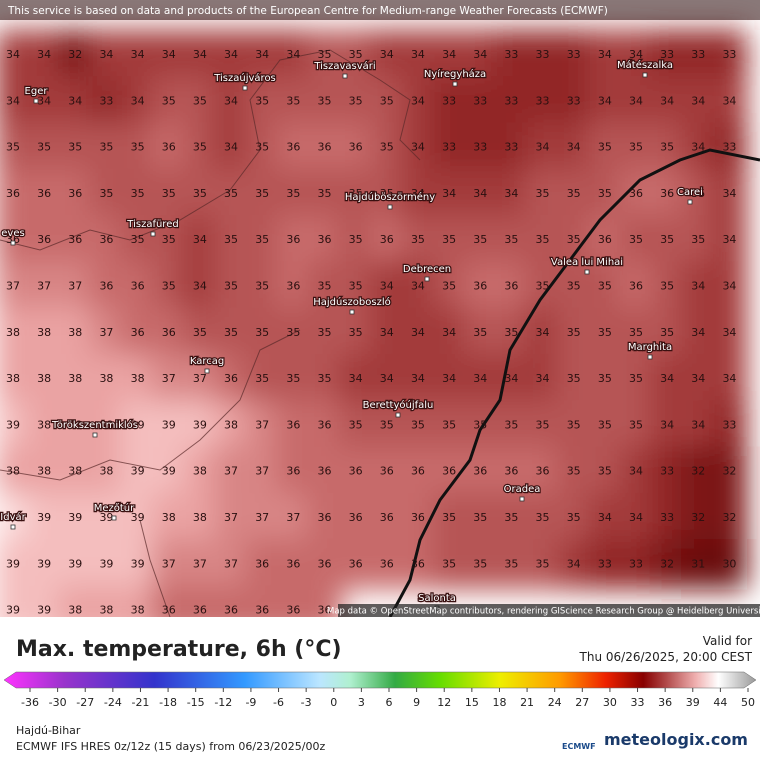 The height and width of the screenshot is (760, 760). I want to click on colorbar-tick-label: -9, so click(250, 702).